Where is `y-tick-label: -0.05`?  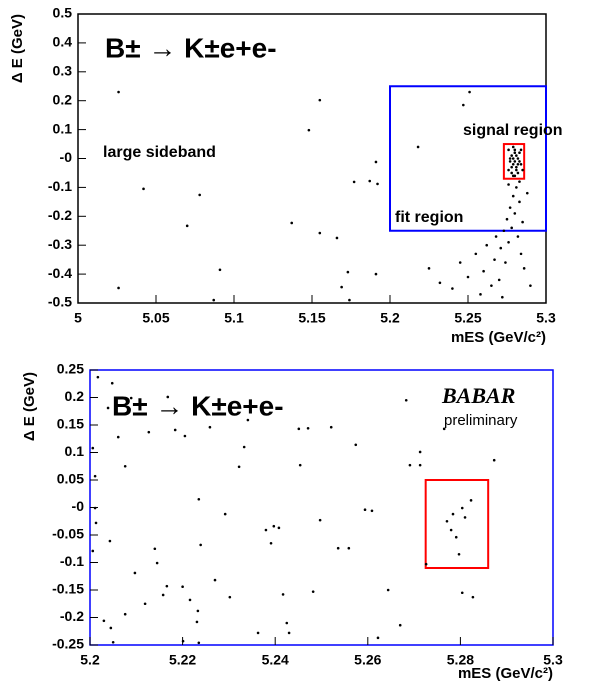
y-tick-label: -0.05 is located at coordinates (68, 534).